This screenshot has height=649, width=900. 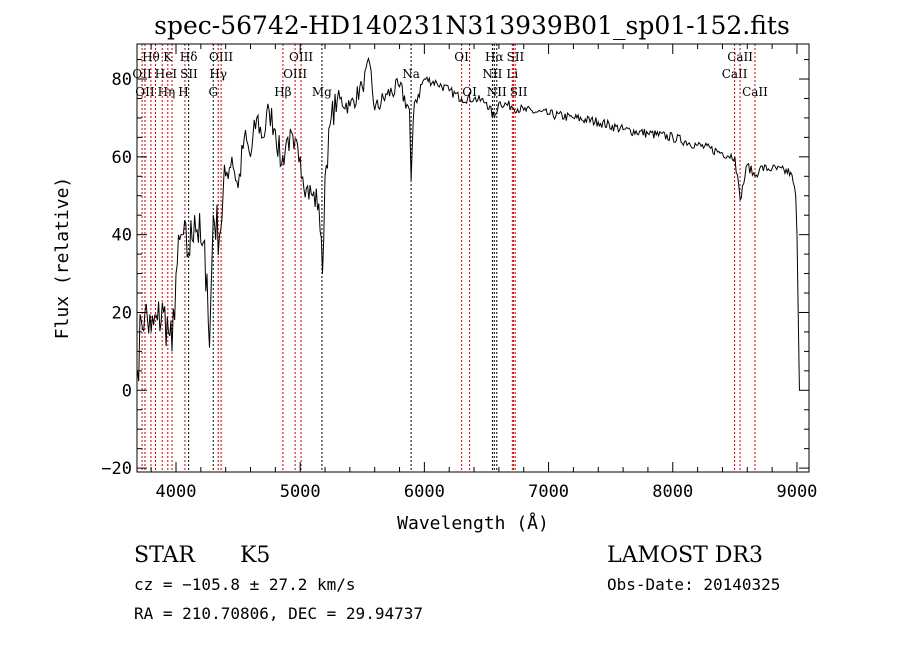 What do you see at coordinates (62, 258) in the screenshot?
I see `y-axis-label: Flux (relative)` at bounding box center [62, 258].